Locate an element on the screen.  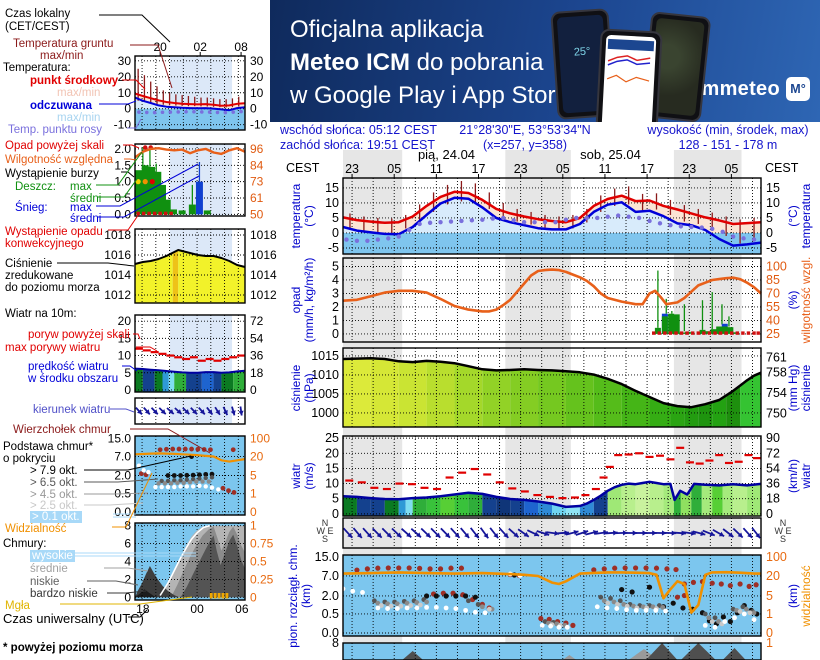
svg-text: 11 is located at coordinates (604, 169).